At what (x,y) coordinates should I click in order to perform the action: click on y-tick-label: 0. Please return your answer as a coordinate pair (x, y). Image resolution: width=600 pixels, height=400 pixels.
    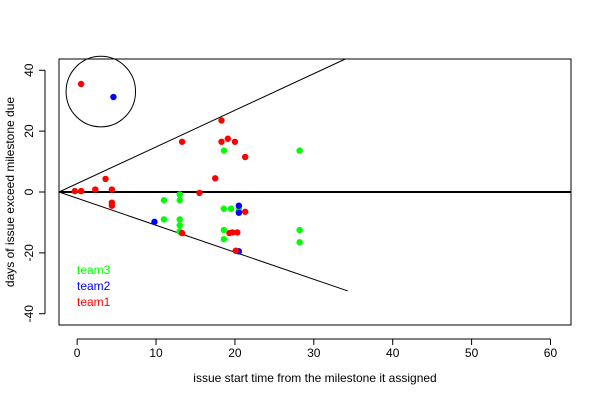
    Looking at the image, I should click on (29, 191).